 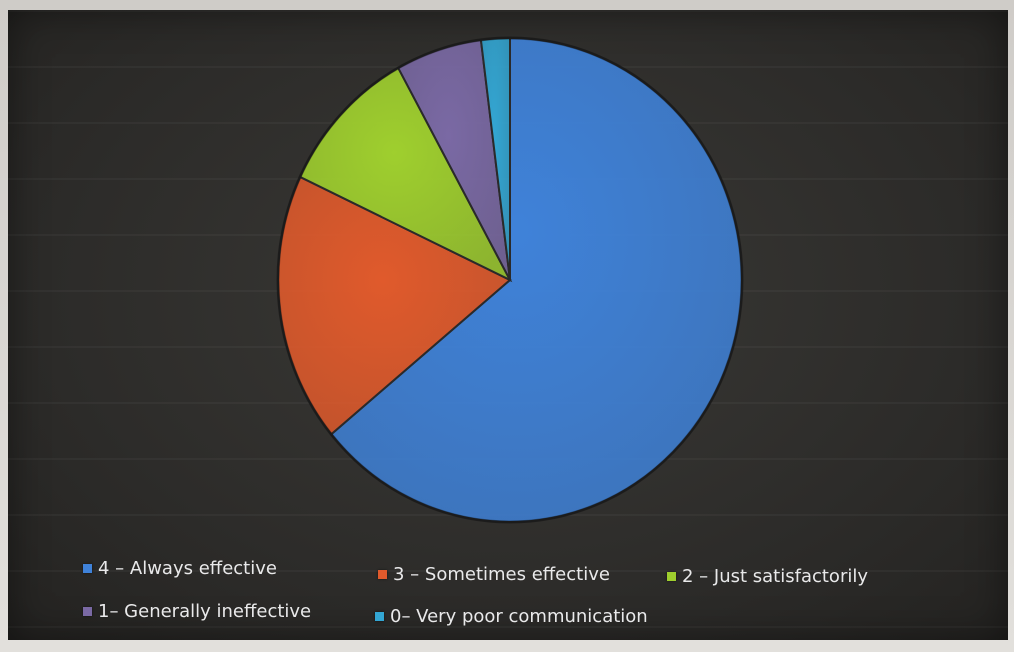 What do you see at coordinates (382, 574) in the screenshot?
I see `legend-swatch-sometimes-effective` at bounding box center [382, 574].